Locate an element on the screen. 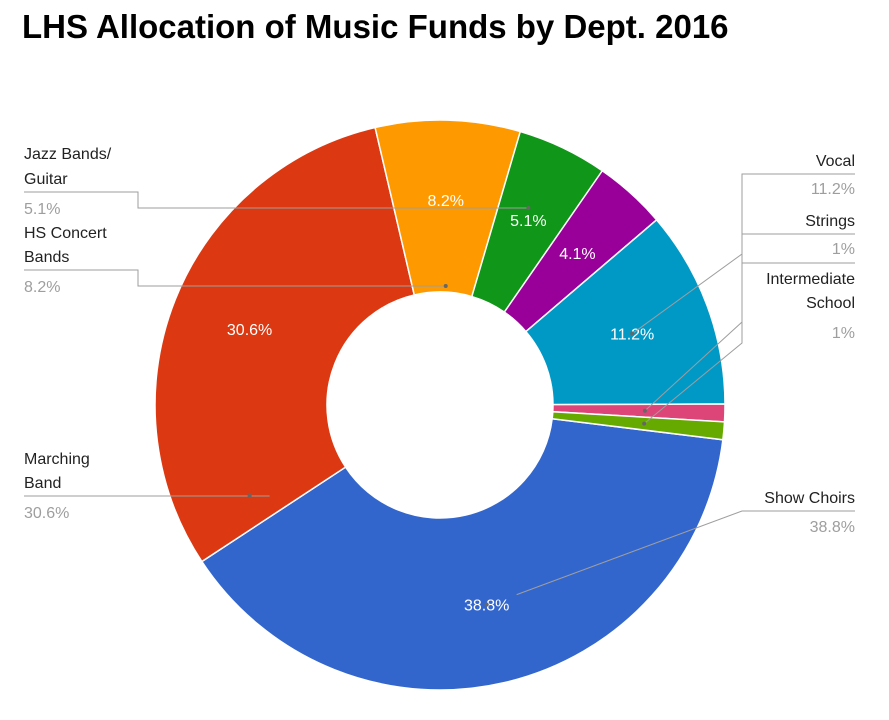 The height and width of the screenshot is (720, 889). callout-label-vocal: Vocal is located at coordinates (835, 161).